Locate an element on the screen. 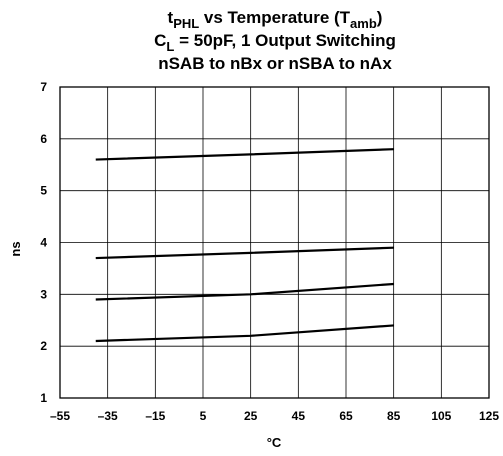  x-tick-label: –35 is located at coordinates (108, 416).